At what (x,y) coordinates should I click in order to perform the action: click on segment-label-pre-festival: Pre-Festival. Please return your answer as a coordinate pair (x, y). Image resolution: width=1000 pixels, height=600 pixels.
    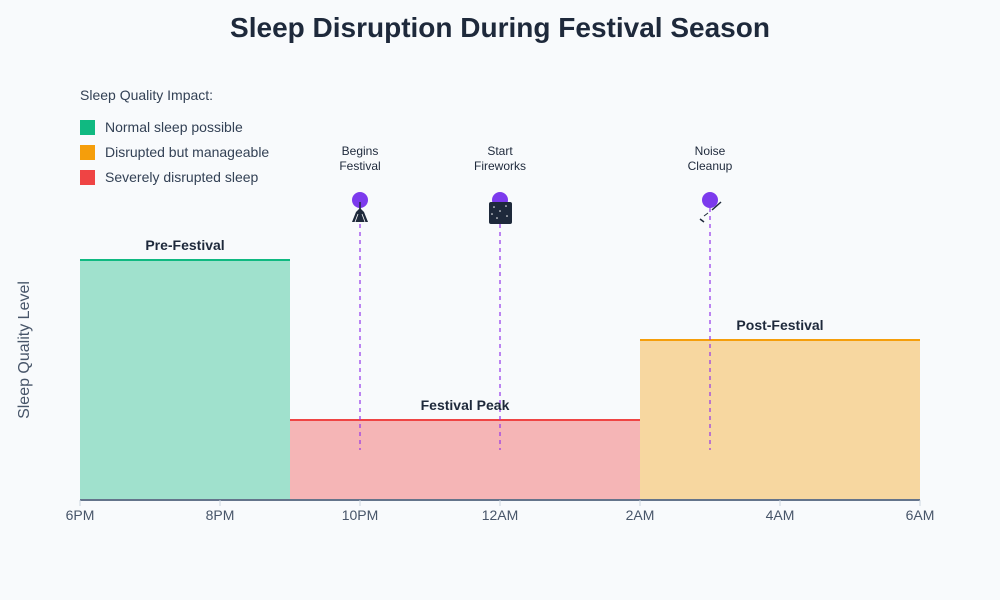
    Looking at the image, I should click on (185, 245).